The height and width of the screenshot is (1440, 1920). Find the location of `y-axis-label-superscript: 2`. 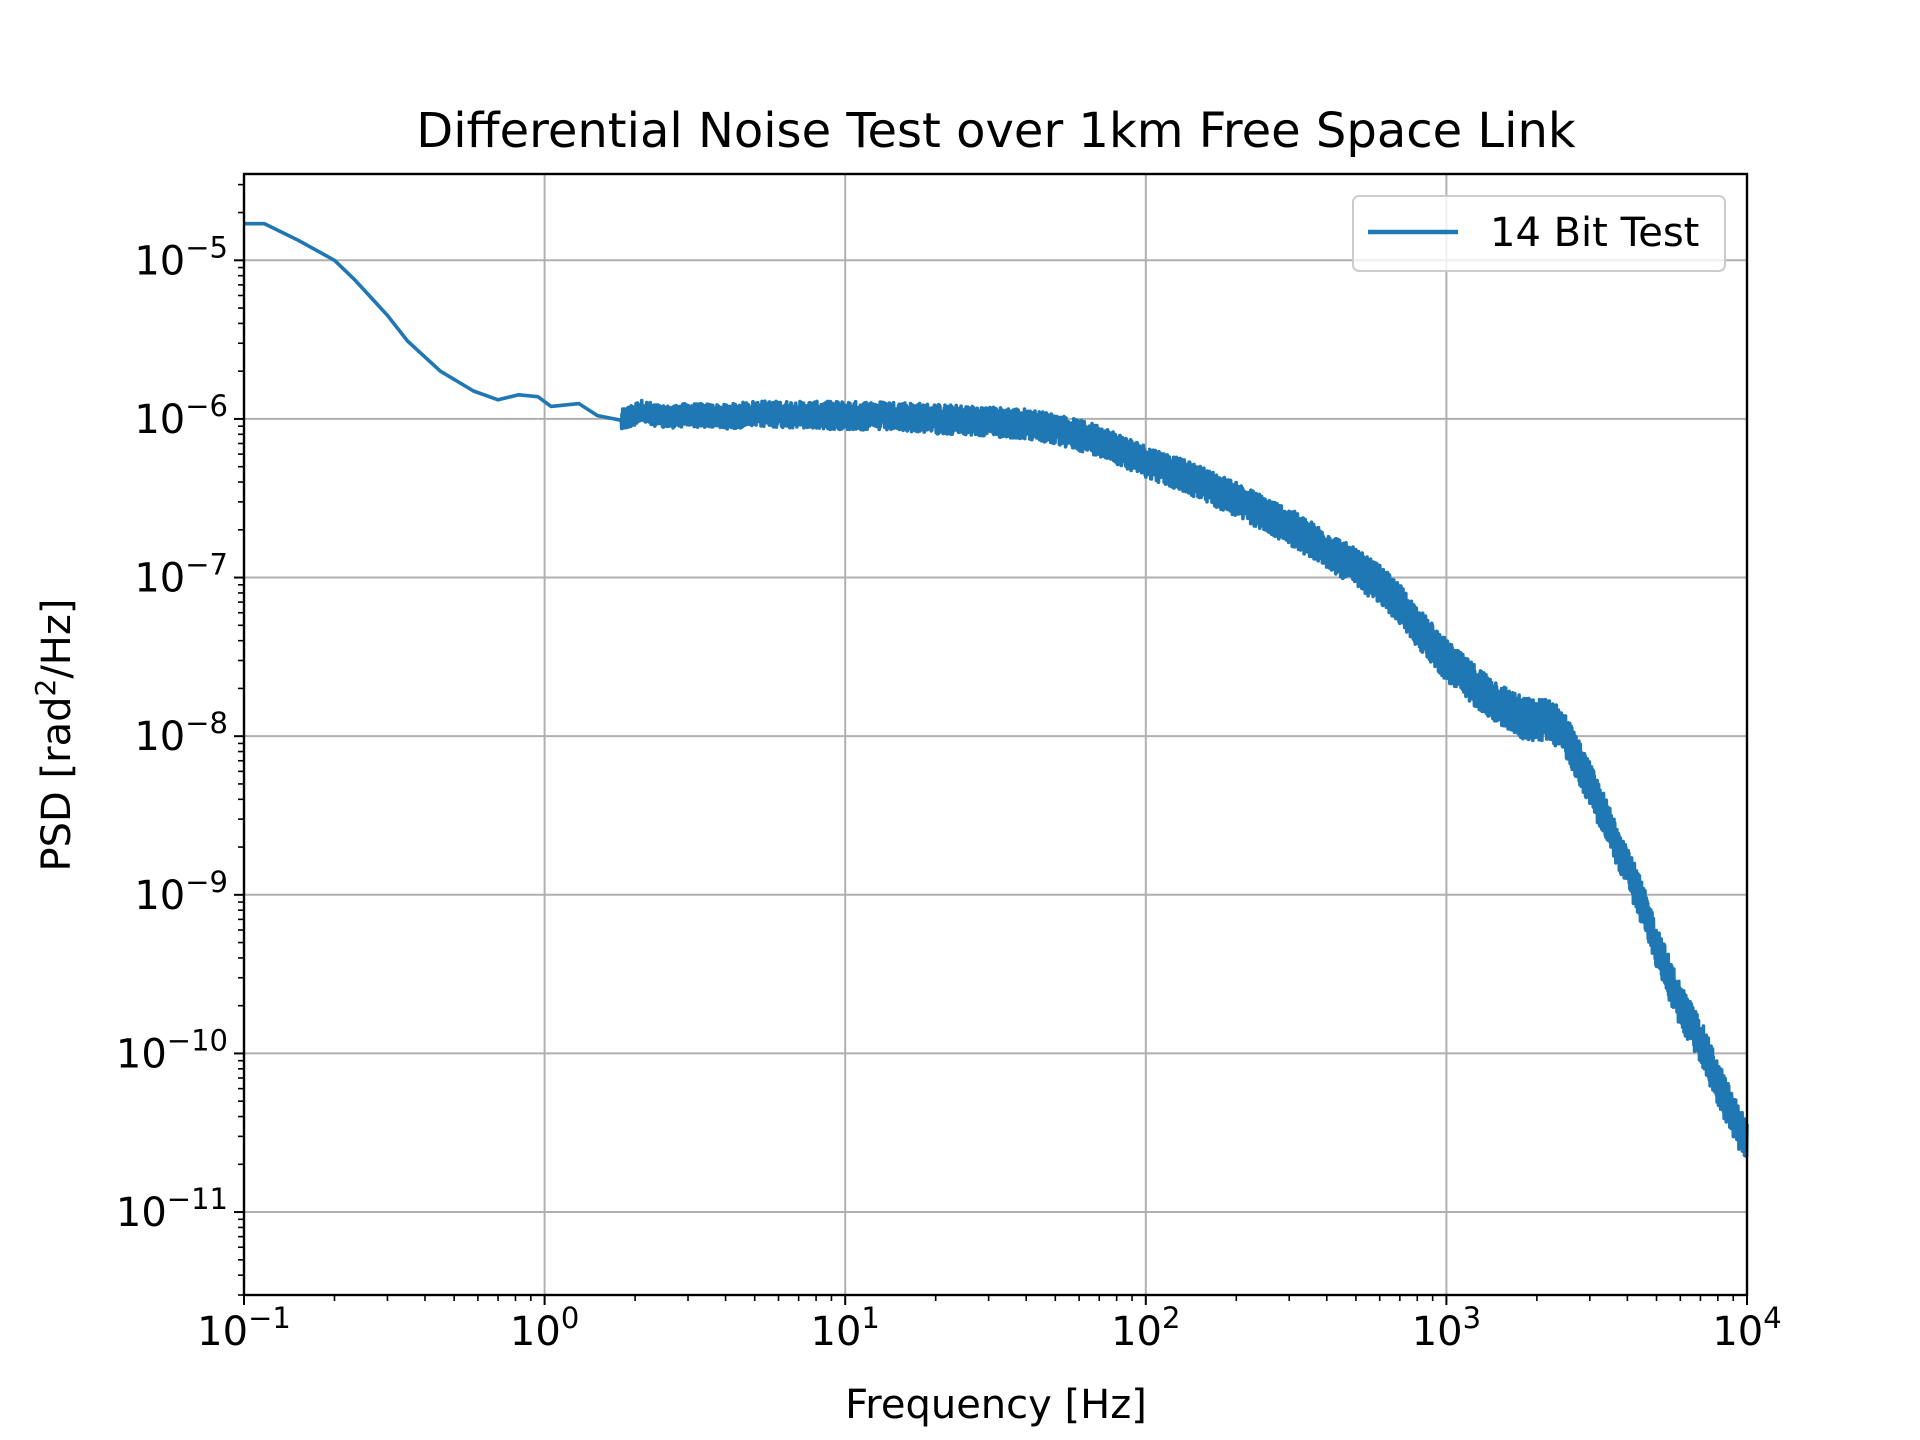

y-axis-label-superscript: 2 is located at coordinates (45, 688).